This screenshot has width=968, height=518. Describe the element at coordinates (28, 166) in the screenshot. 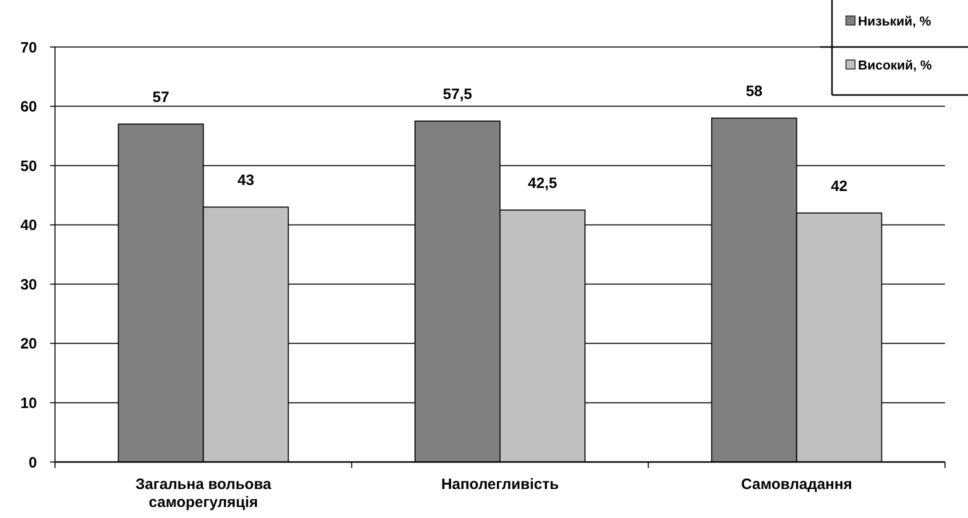

I see `y-tick-label: 50` at that location.